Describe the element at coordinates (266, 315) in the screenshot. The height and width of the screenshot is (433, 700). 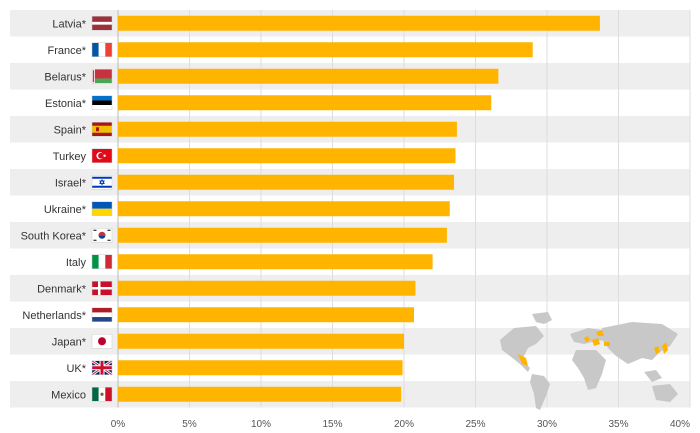
I see `bar-netherlands` at that location.